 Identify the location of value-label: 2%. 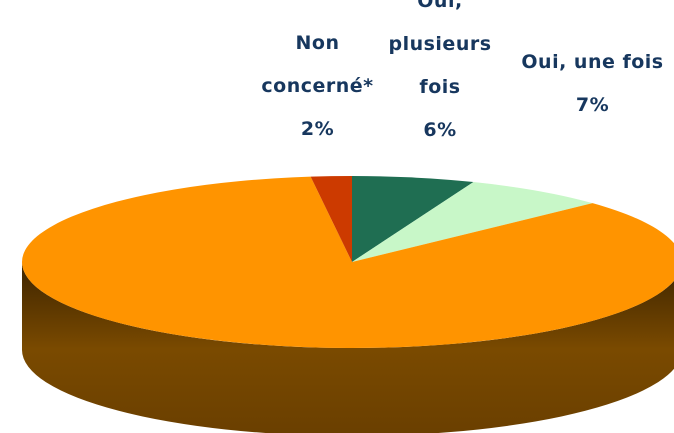
(317, 129).